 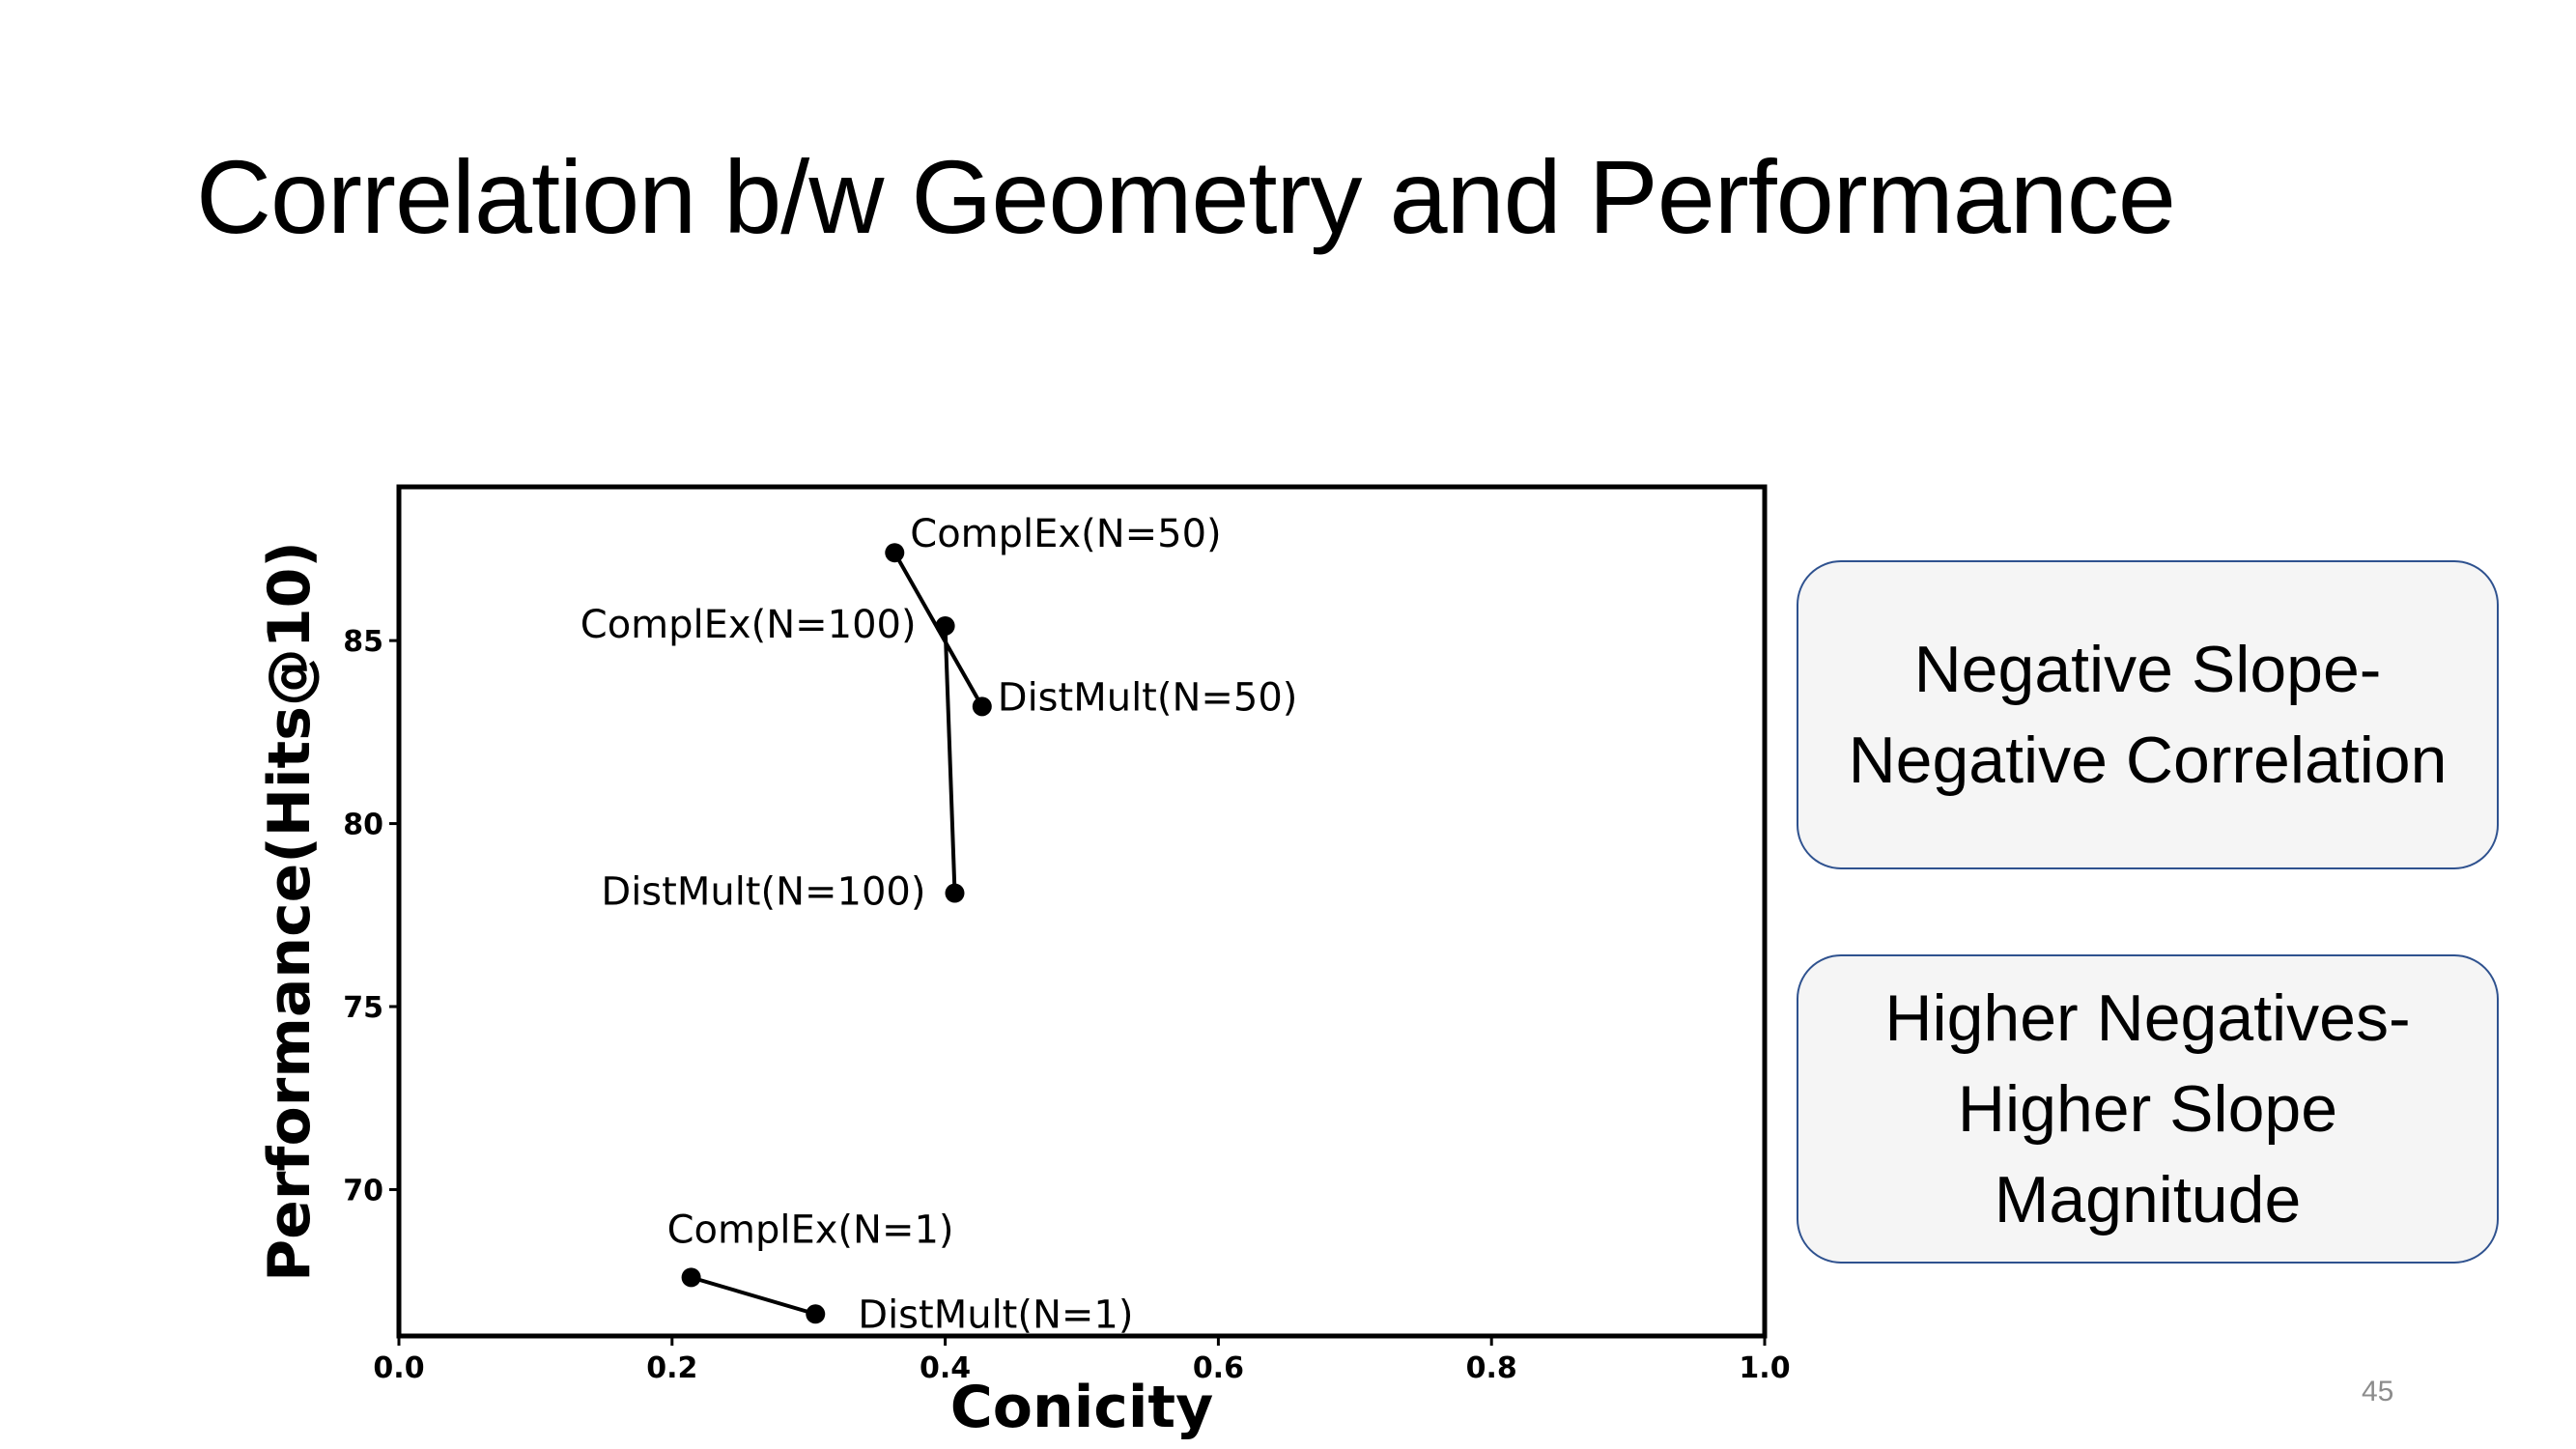 I want to click on callout-line: Magnitude, so click(x=2148, y=1199).